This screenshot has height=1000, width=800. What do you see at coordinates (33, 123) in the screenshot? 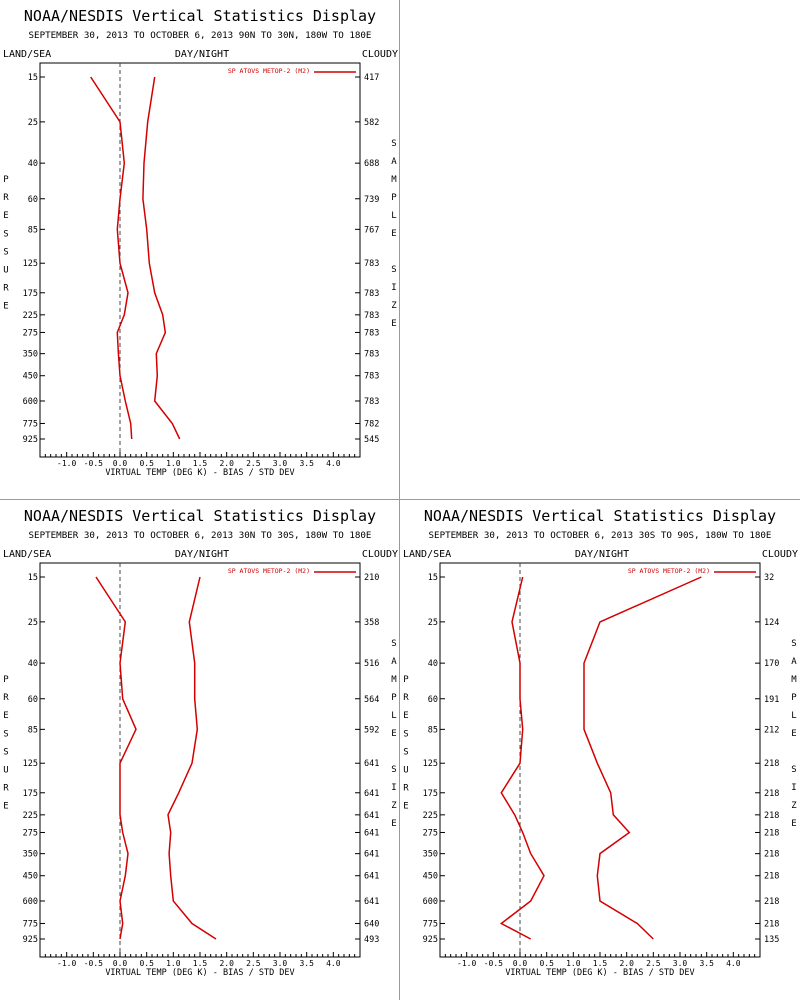
I see `pressure-level-label: 25` at bounding box center [33, 123].